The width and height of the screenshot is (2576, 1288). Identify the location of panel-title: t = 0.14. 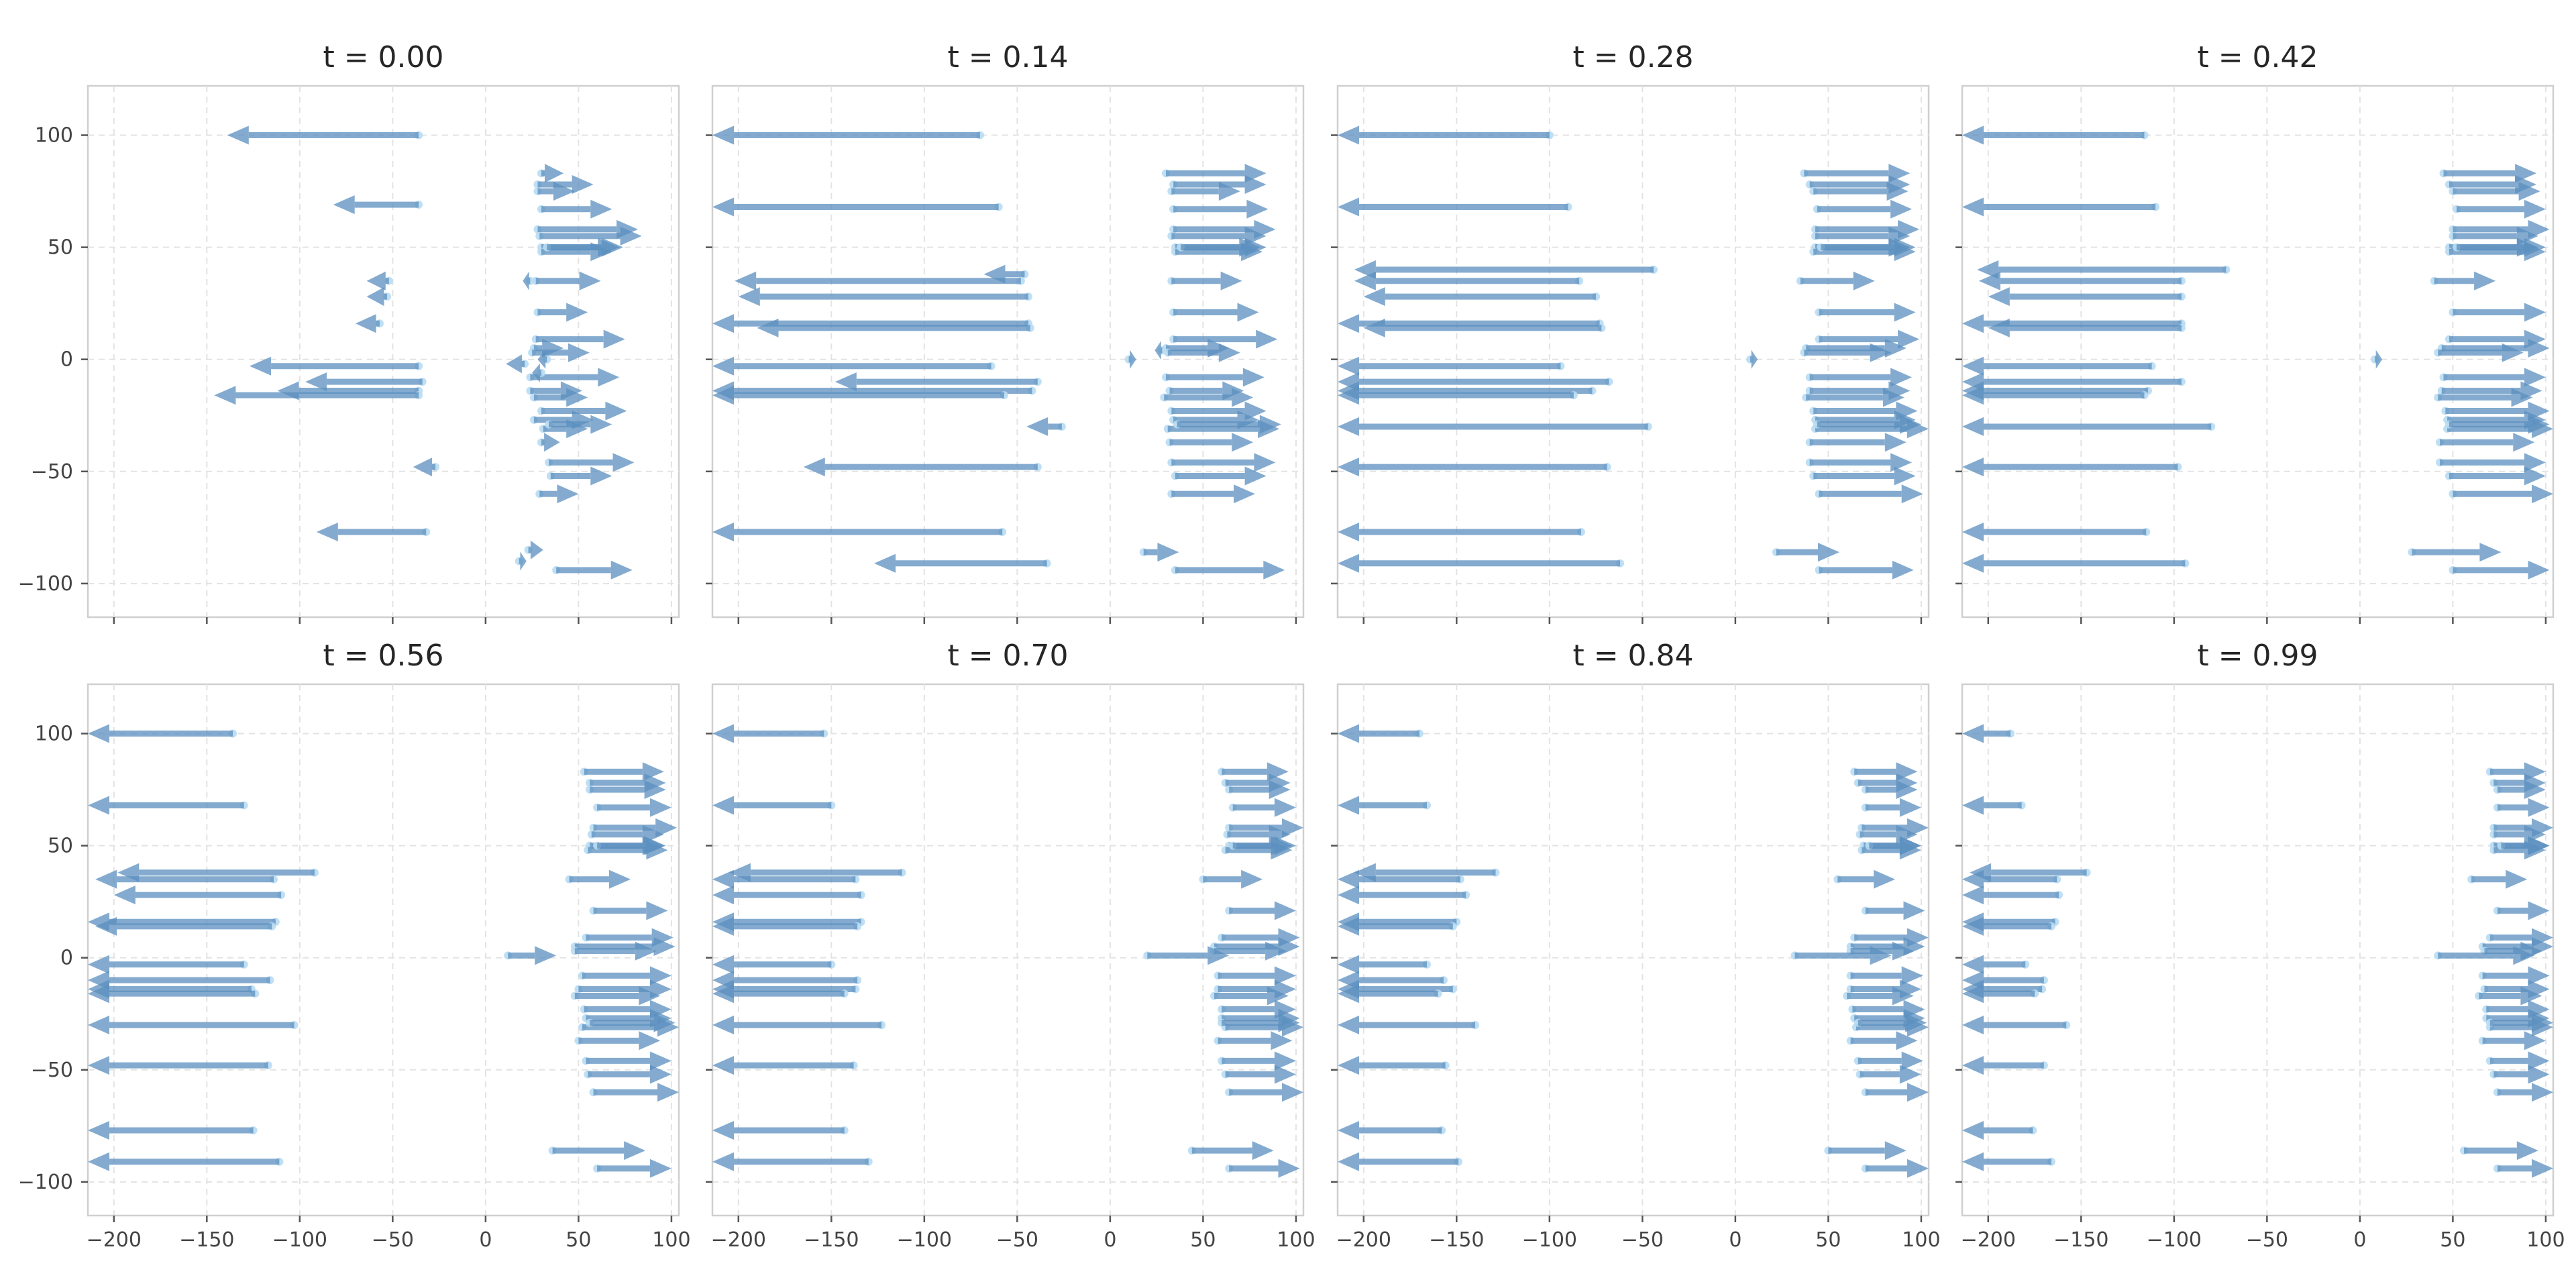
(1007, 57).